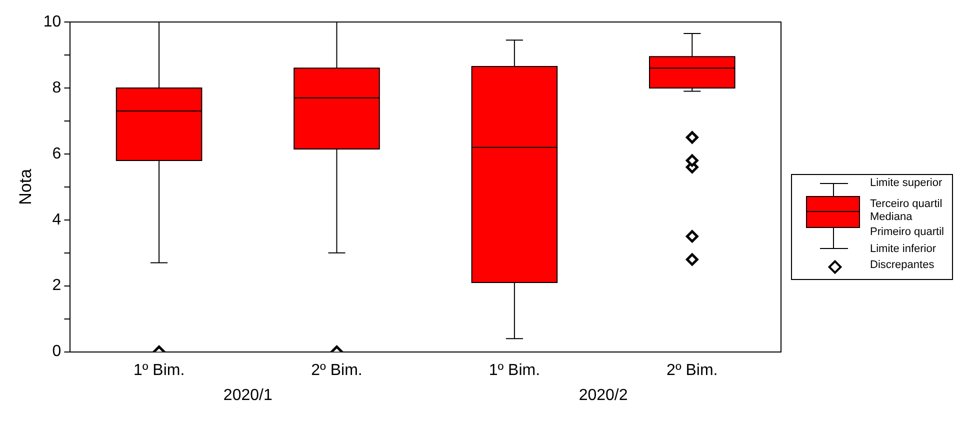  I want to click on y-axis-title: Nota, so click(25, 186).